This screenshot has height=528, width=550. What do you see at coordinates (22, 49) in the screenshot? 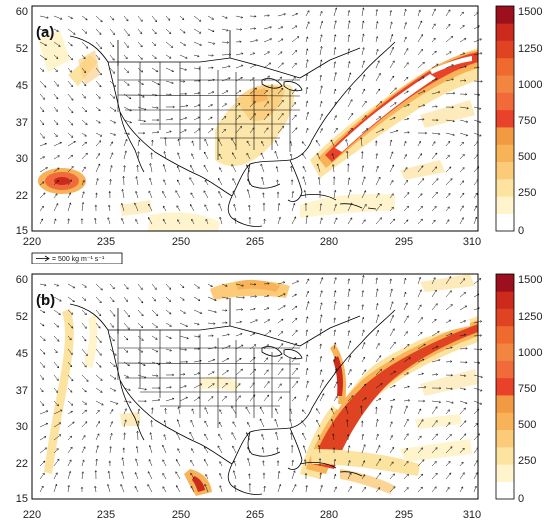
I see `y-tick: 52` at bounding box center [22, 49].